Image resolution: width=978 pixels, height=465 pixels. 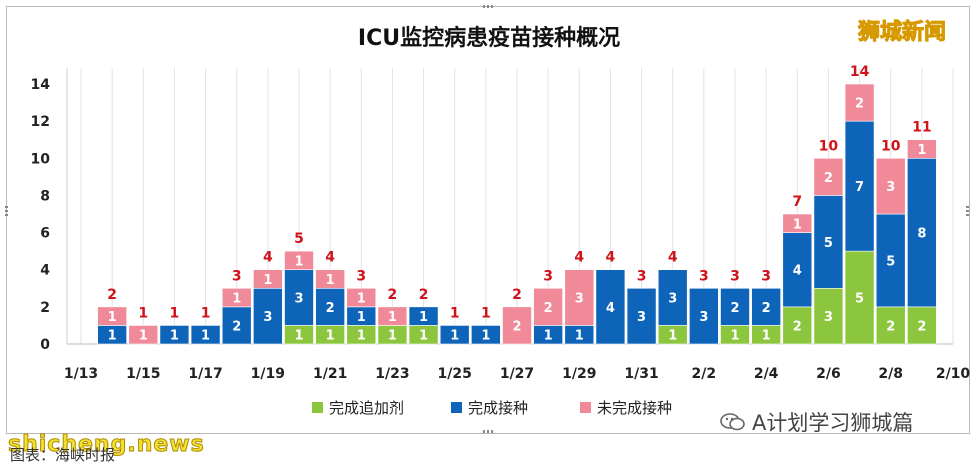 I want to click on x-tick-label: 1/23, so click(x=392, y=374).